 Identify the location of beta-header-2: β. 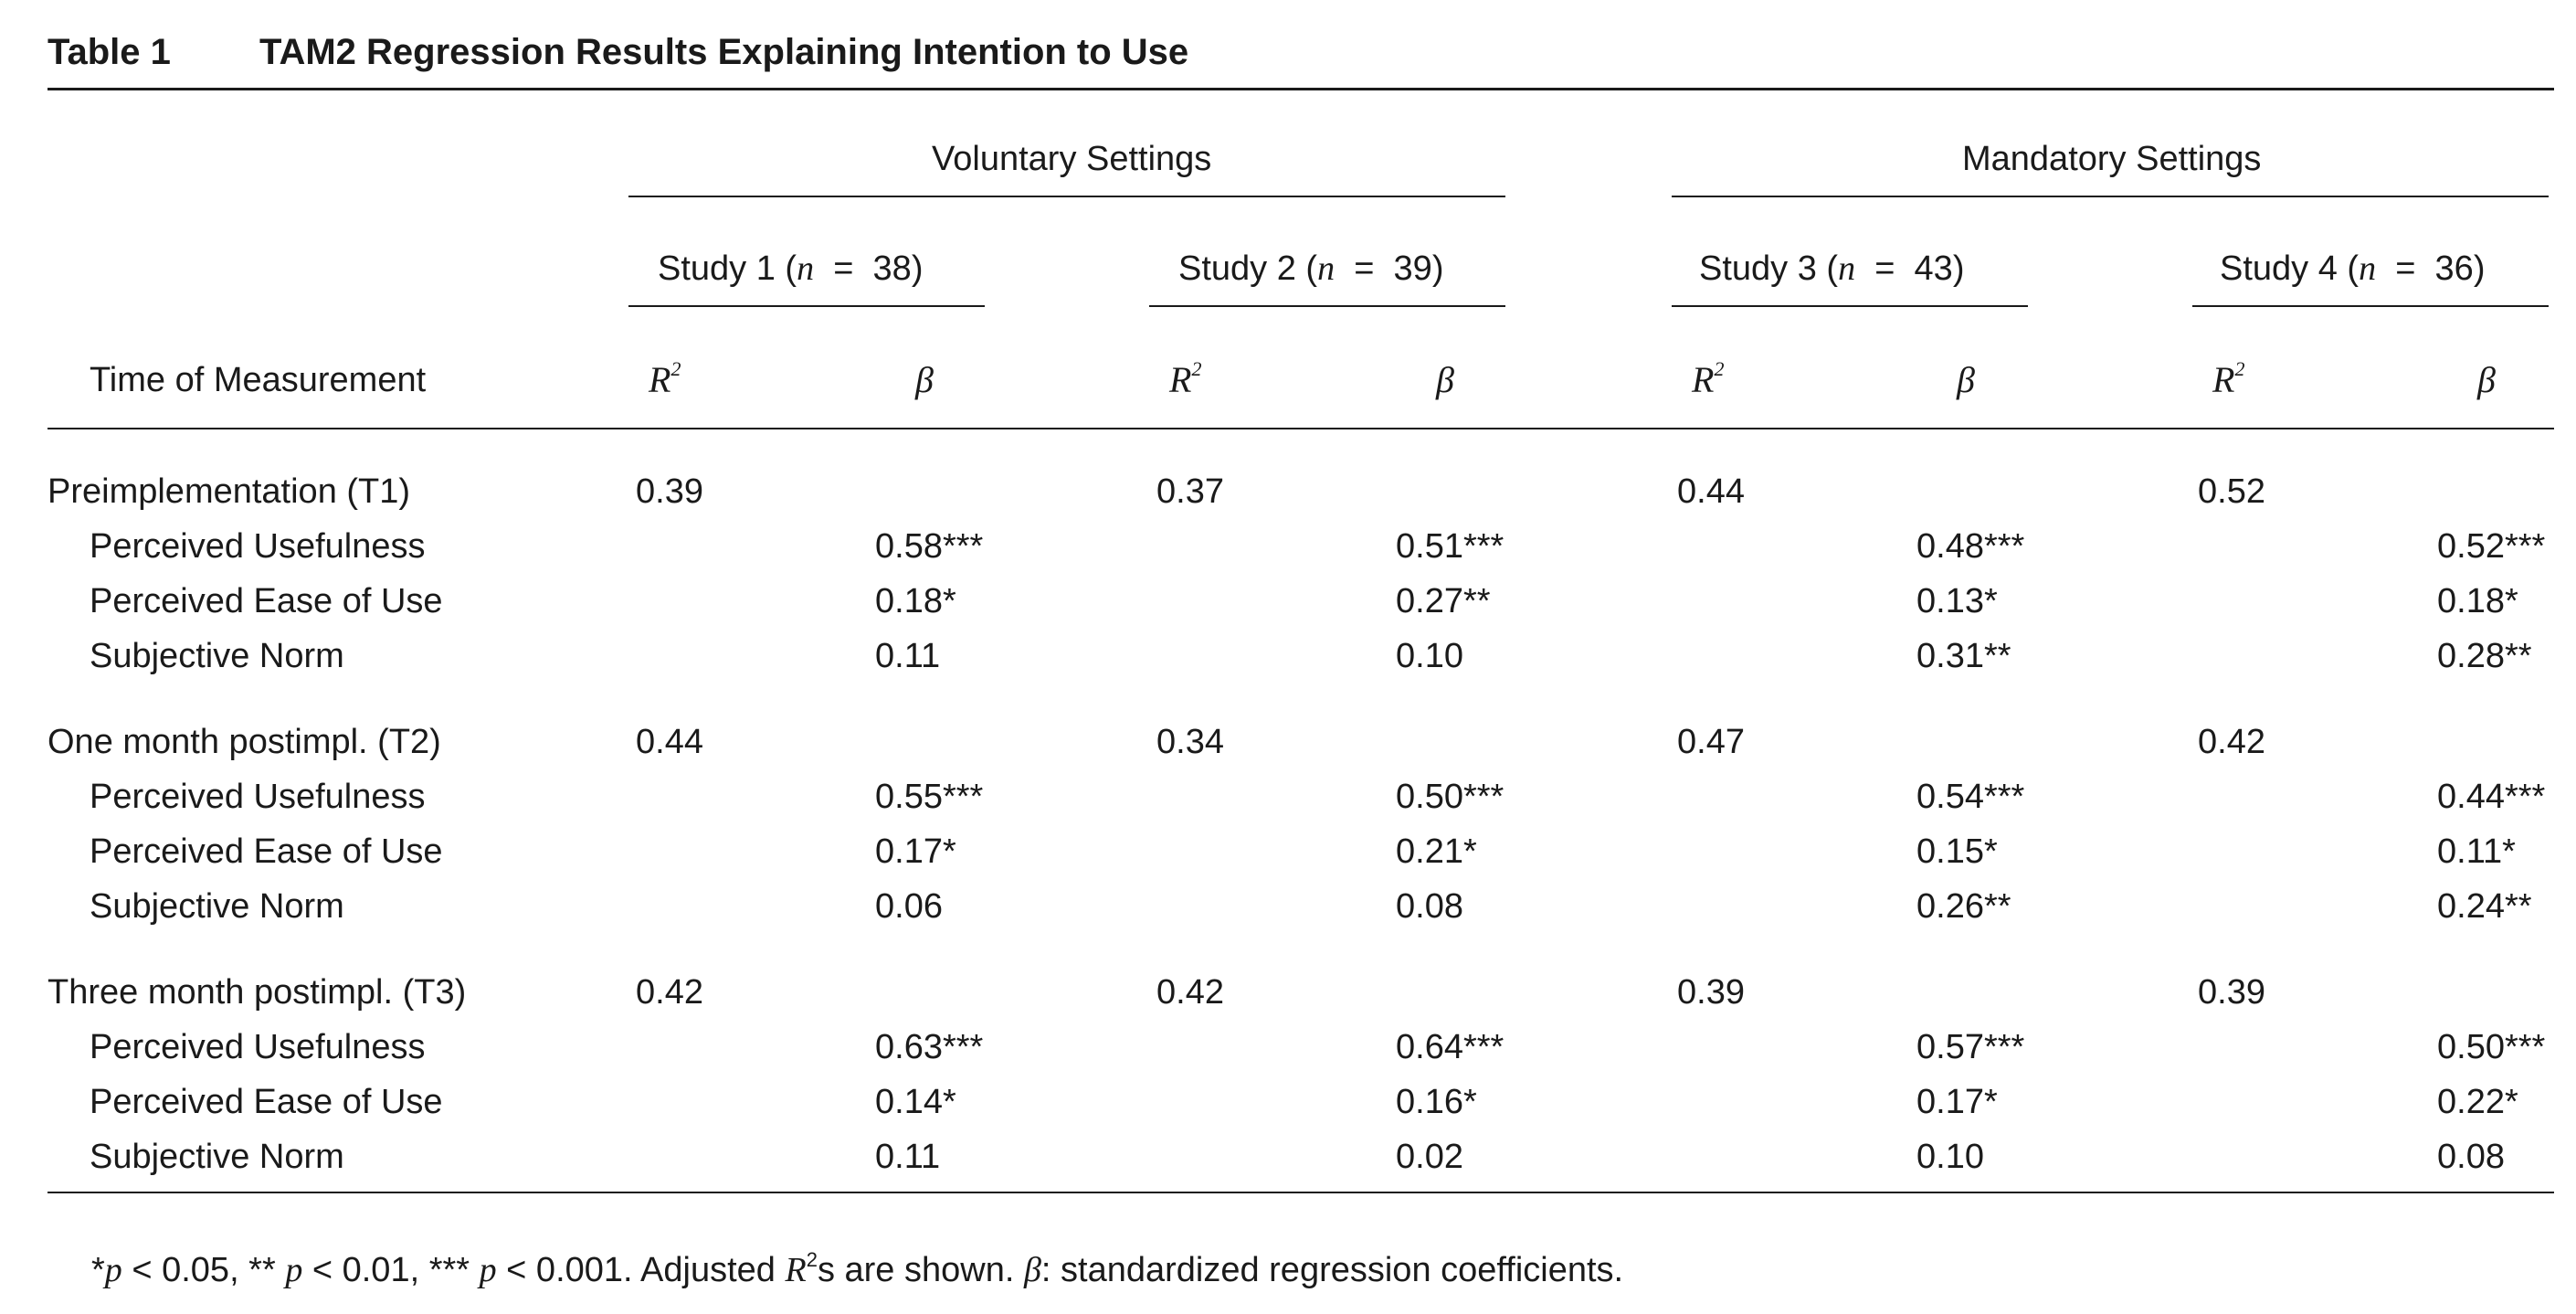
(1445, 380).